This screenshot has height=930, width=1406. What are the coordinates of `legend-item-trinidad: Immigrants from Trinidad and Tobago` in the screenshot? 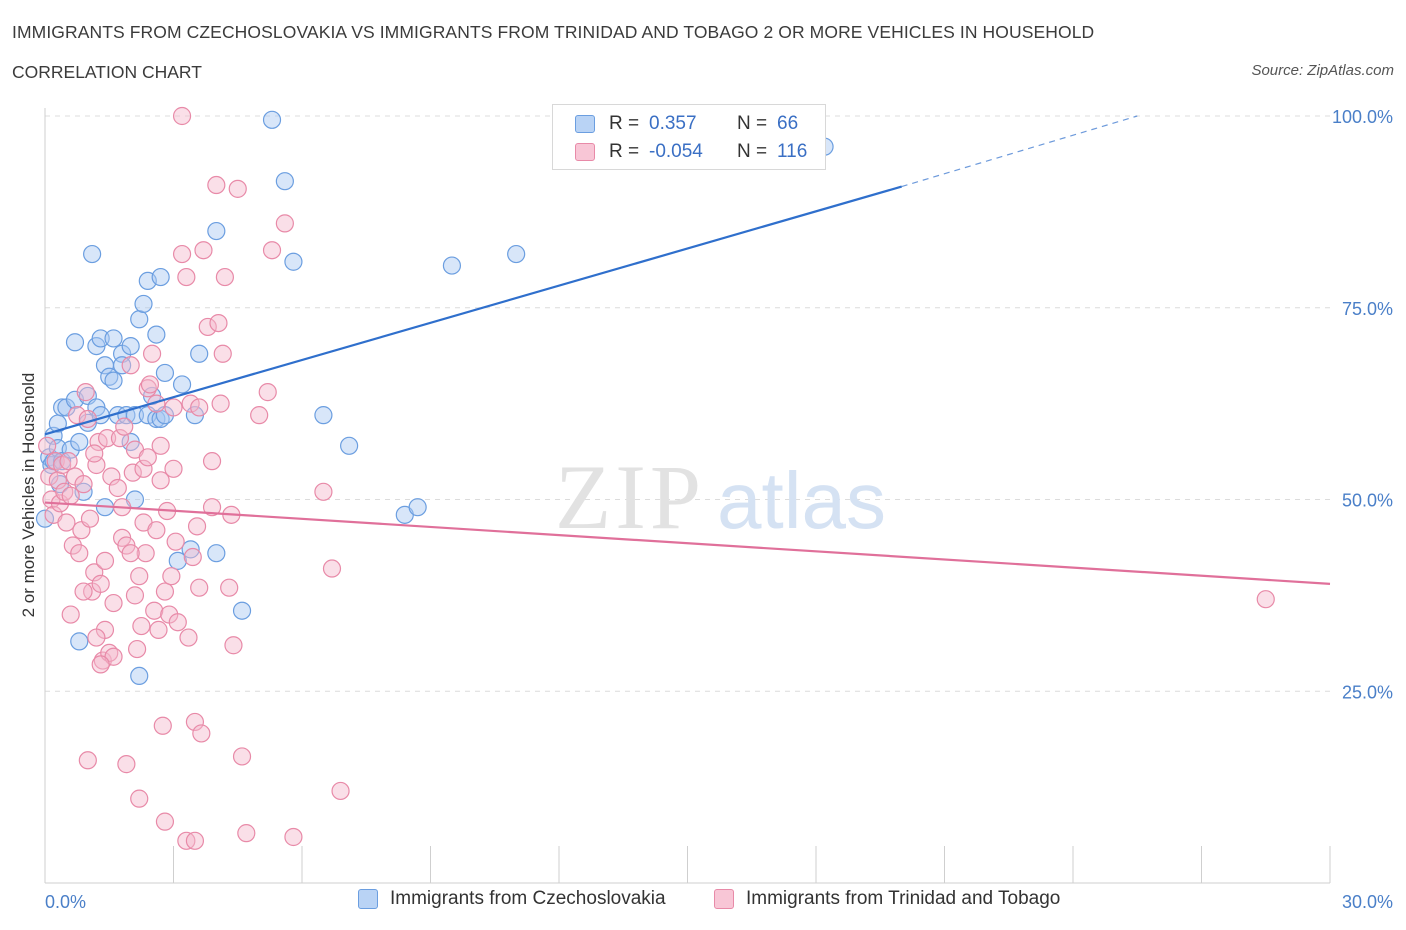 It's located at (887, 899).